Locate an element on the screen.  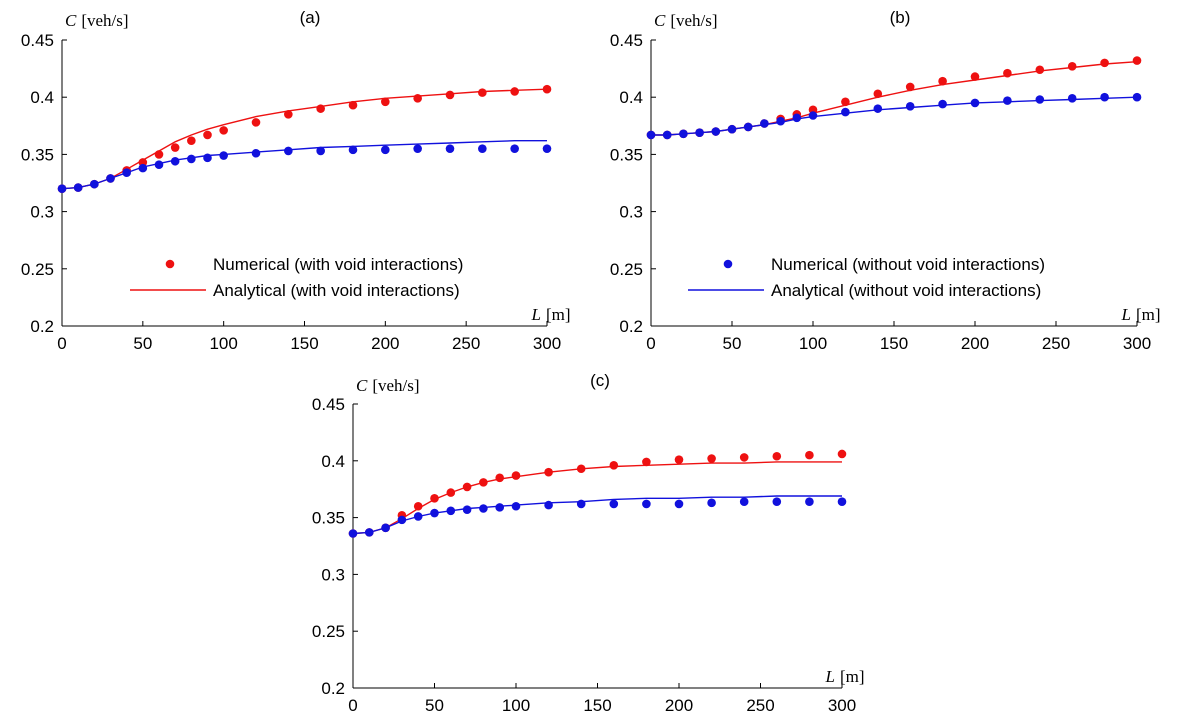
legend-label: Analytical (without void interactions) is located at coordinates (906, 290).